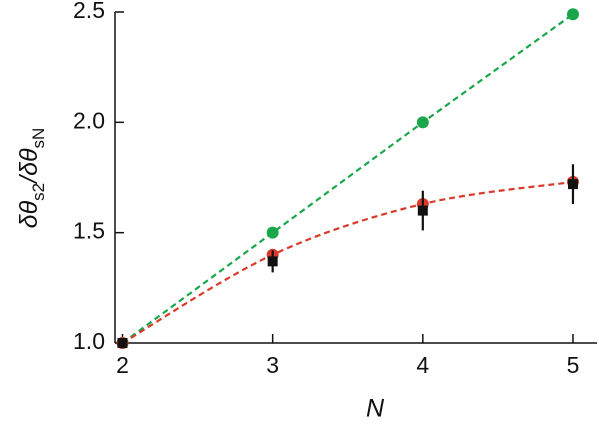  What do you see at coordinates (375, 409) in the screenshot?
I see `x-axis-label: N` at bounding box center [375, 409].